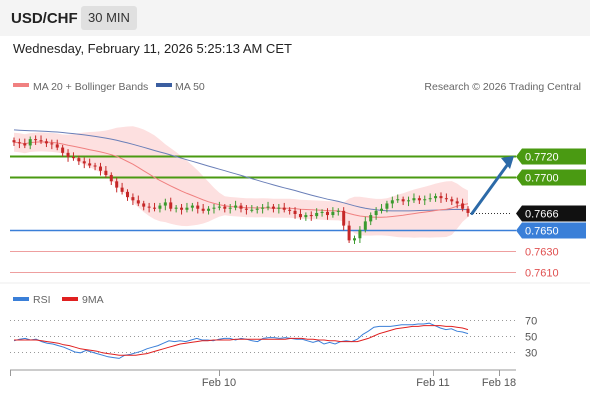 The image size is (590, 400). What do you see at coordinates (42, 300) in the screenshot?
I see `rsi-legend-label: RSI` at bounding box center [42, 300].